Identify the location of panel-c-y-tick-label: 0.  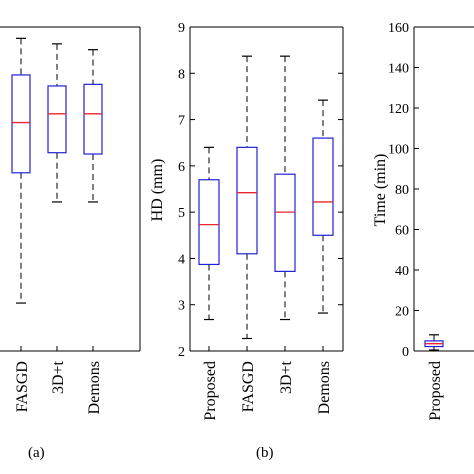
(405, 352).